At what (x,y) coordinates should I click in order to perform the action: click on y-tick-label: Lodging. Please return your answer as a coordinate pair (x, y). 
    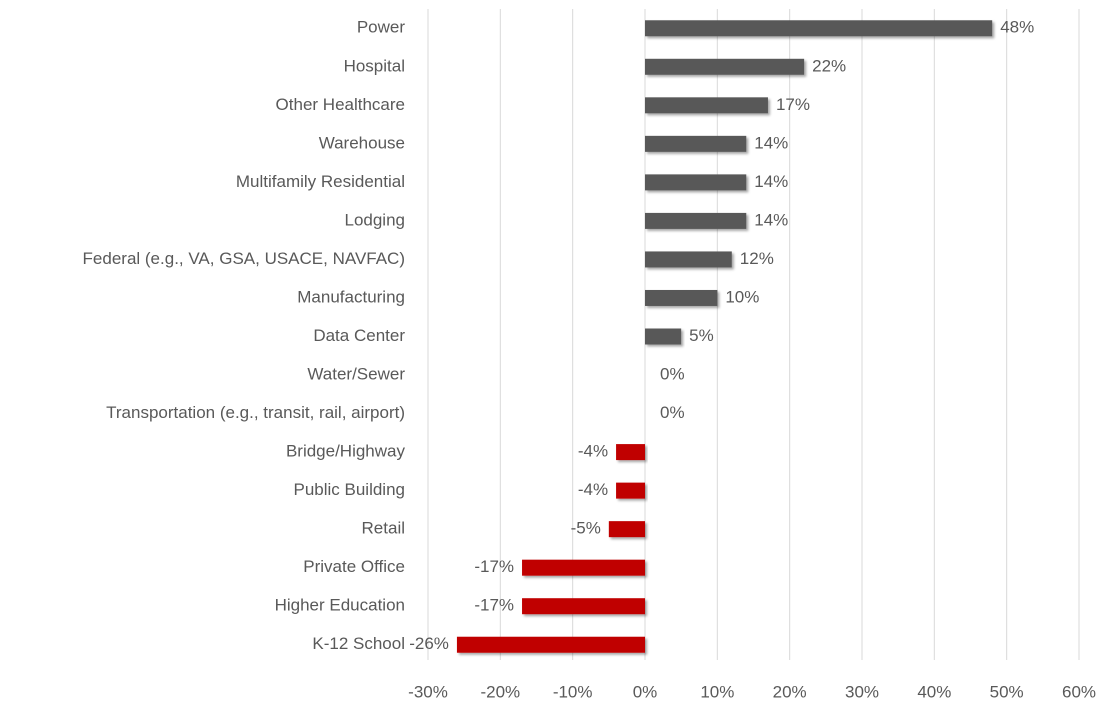
    Looking at the image, I should click on (374, 219).